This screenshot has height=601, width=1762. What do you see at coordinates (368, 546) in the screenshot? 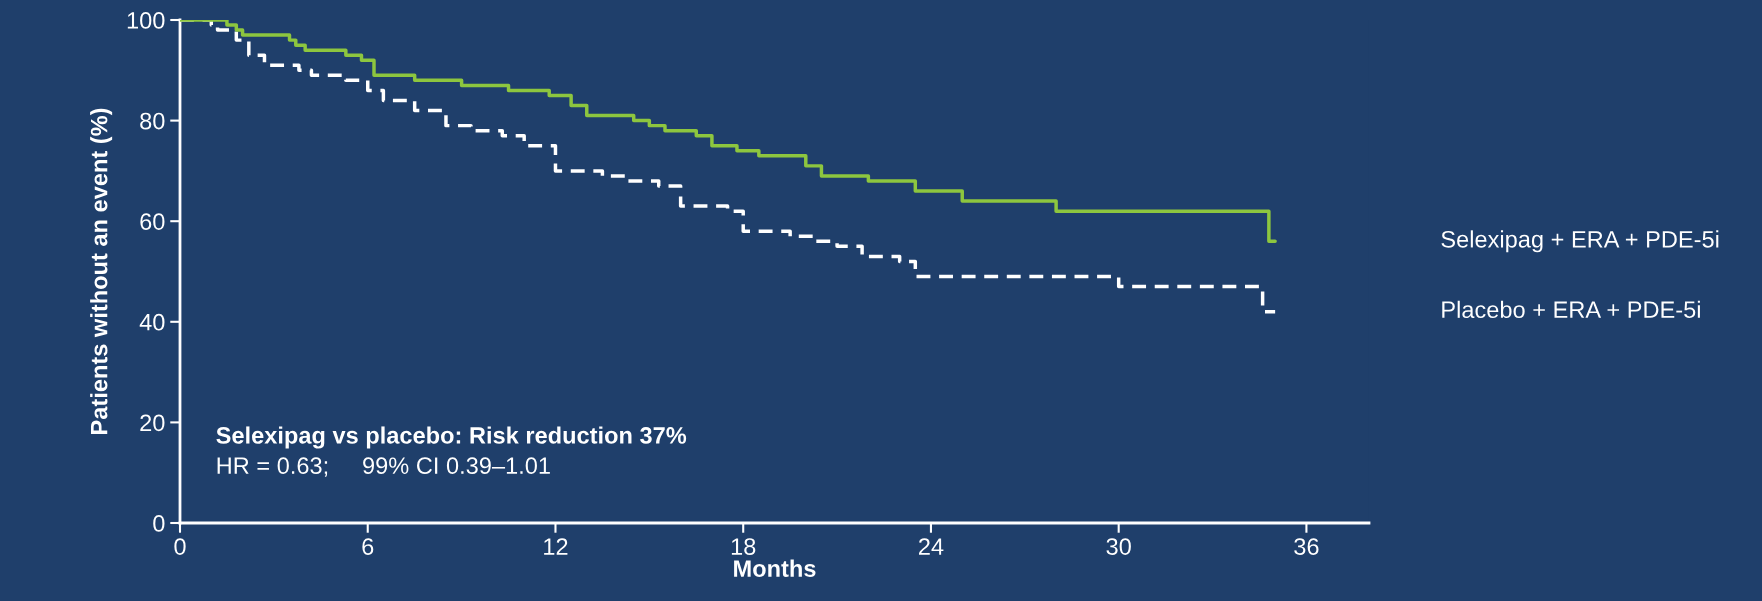
I see `x-tick-label: 6` at bounding box center [368, 546].